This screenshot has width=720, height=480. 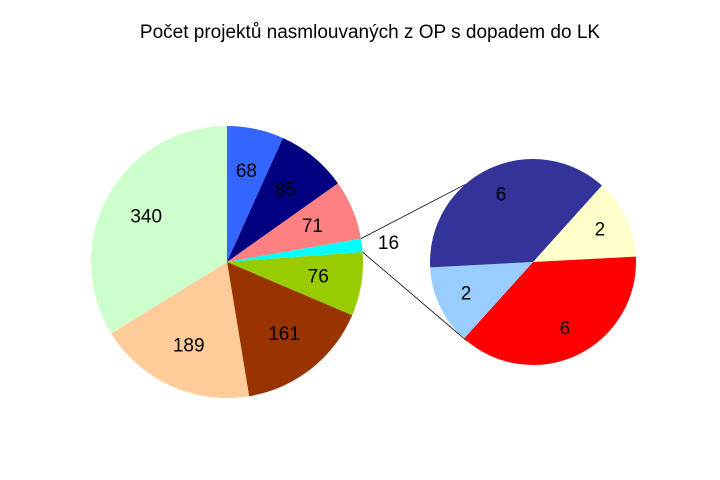 What do you see at coordinates (388, 243) in the screenshot?
I see `main-slice-label-3: 16` at bounding box center [388, 243].